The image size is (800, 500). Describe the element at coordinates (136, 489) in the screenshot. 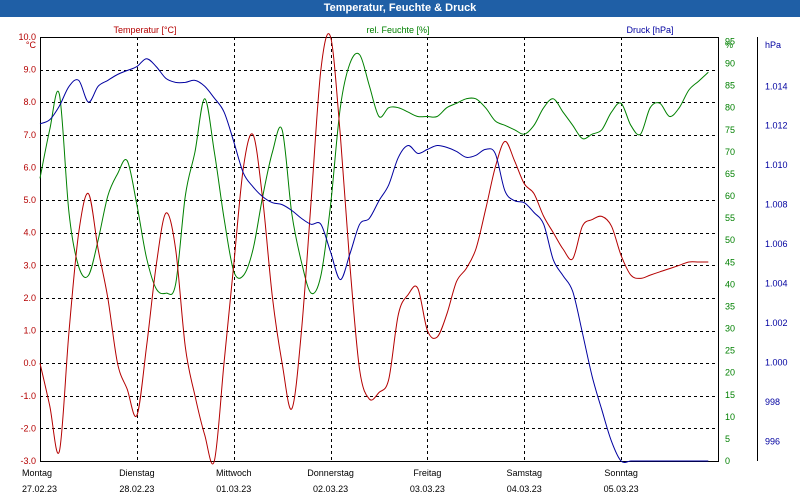

I see `x-date-label: 28.02.23` at that location.